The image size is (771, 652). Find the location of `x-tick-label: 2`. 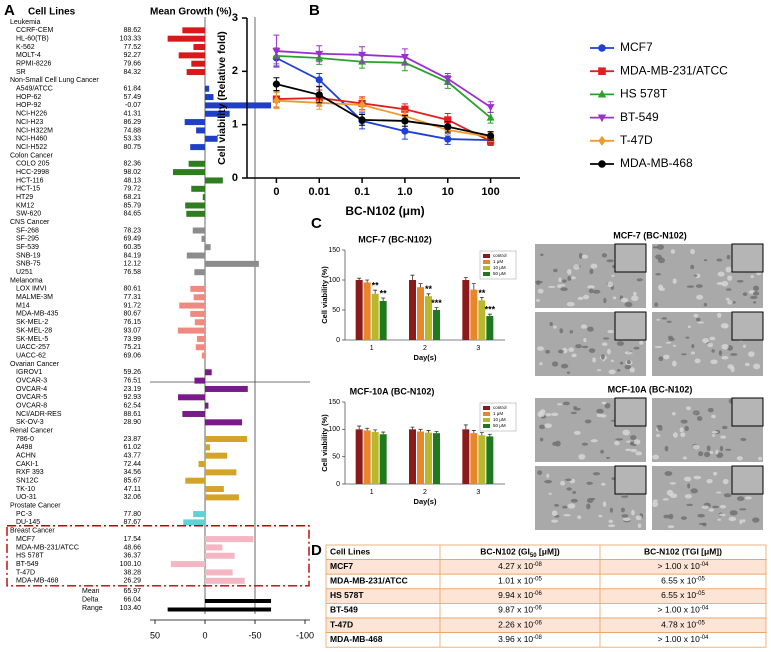

x-tick-label: 2 is located at coordinates (425, 348).